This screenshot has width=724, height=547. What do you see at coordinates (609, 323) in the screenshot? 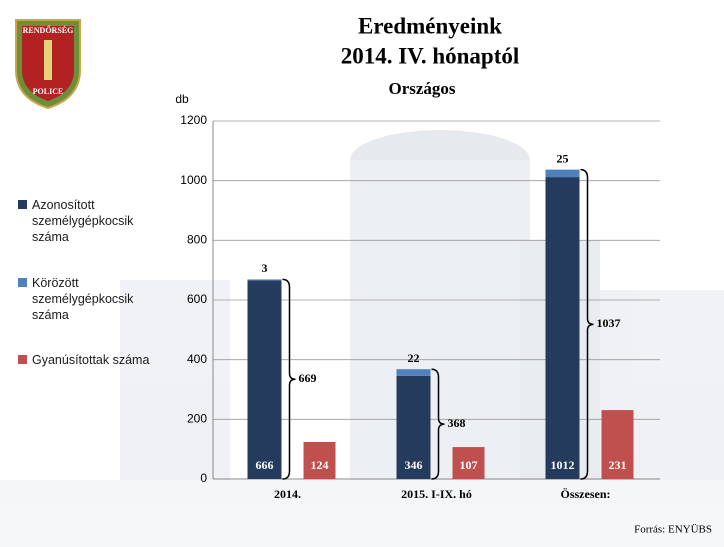
I see `brace-label: 1037` at bounding box center [609, 323].